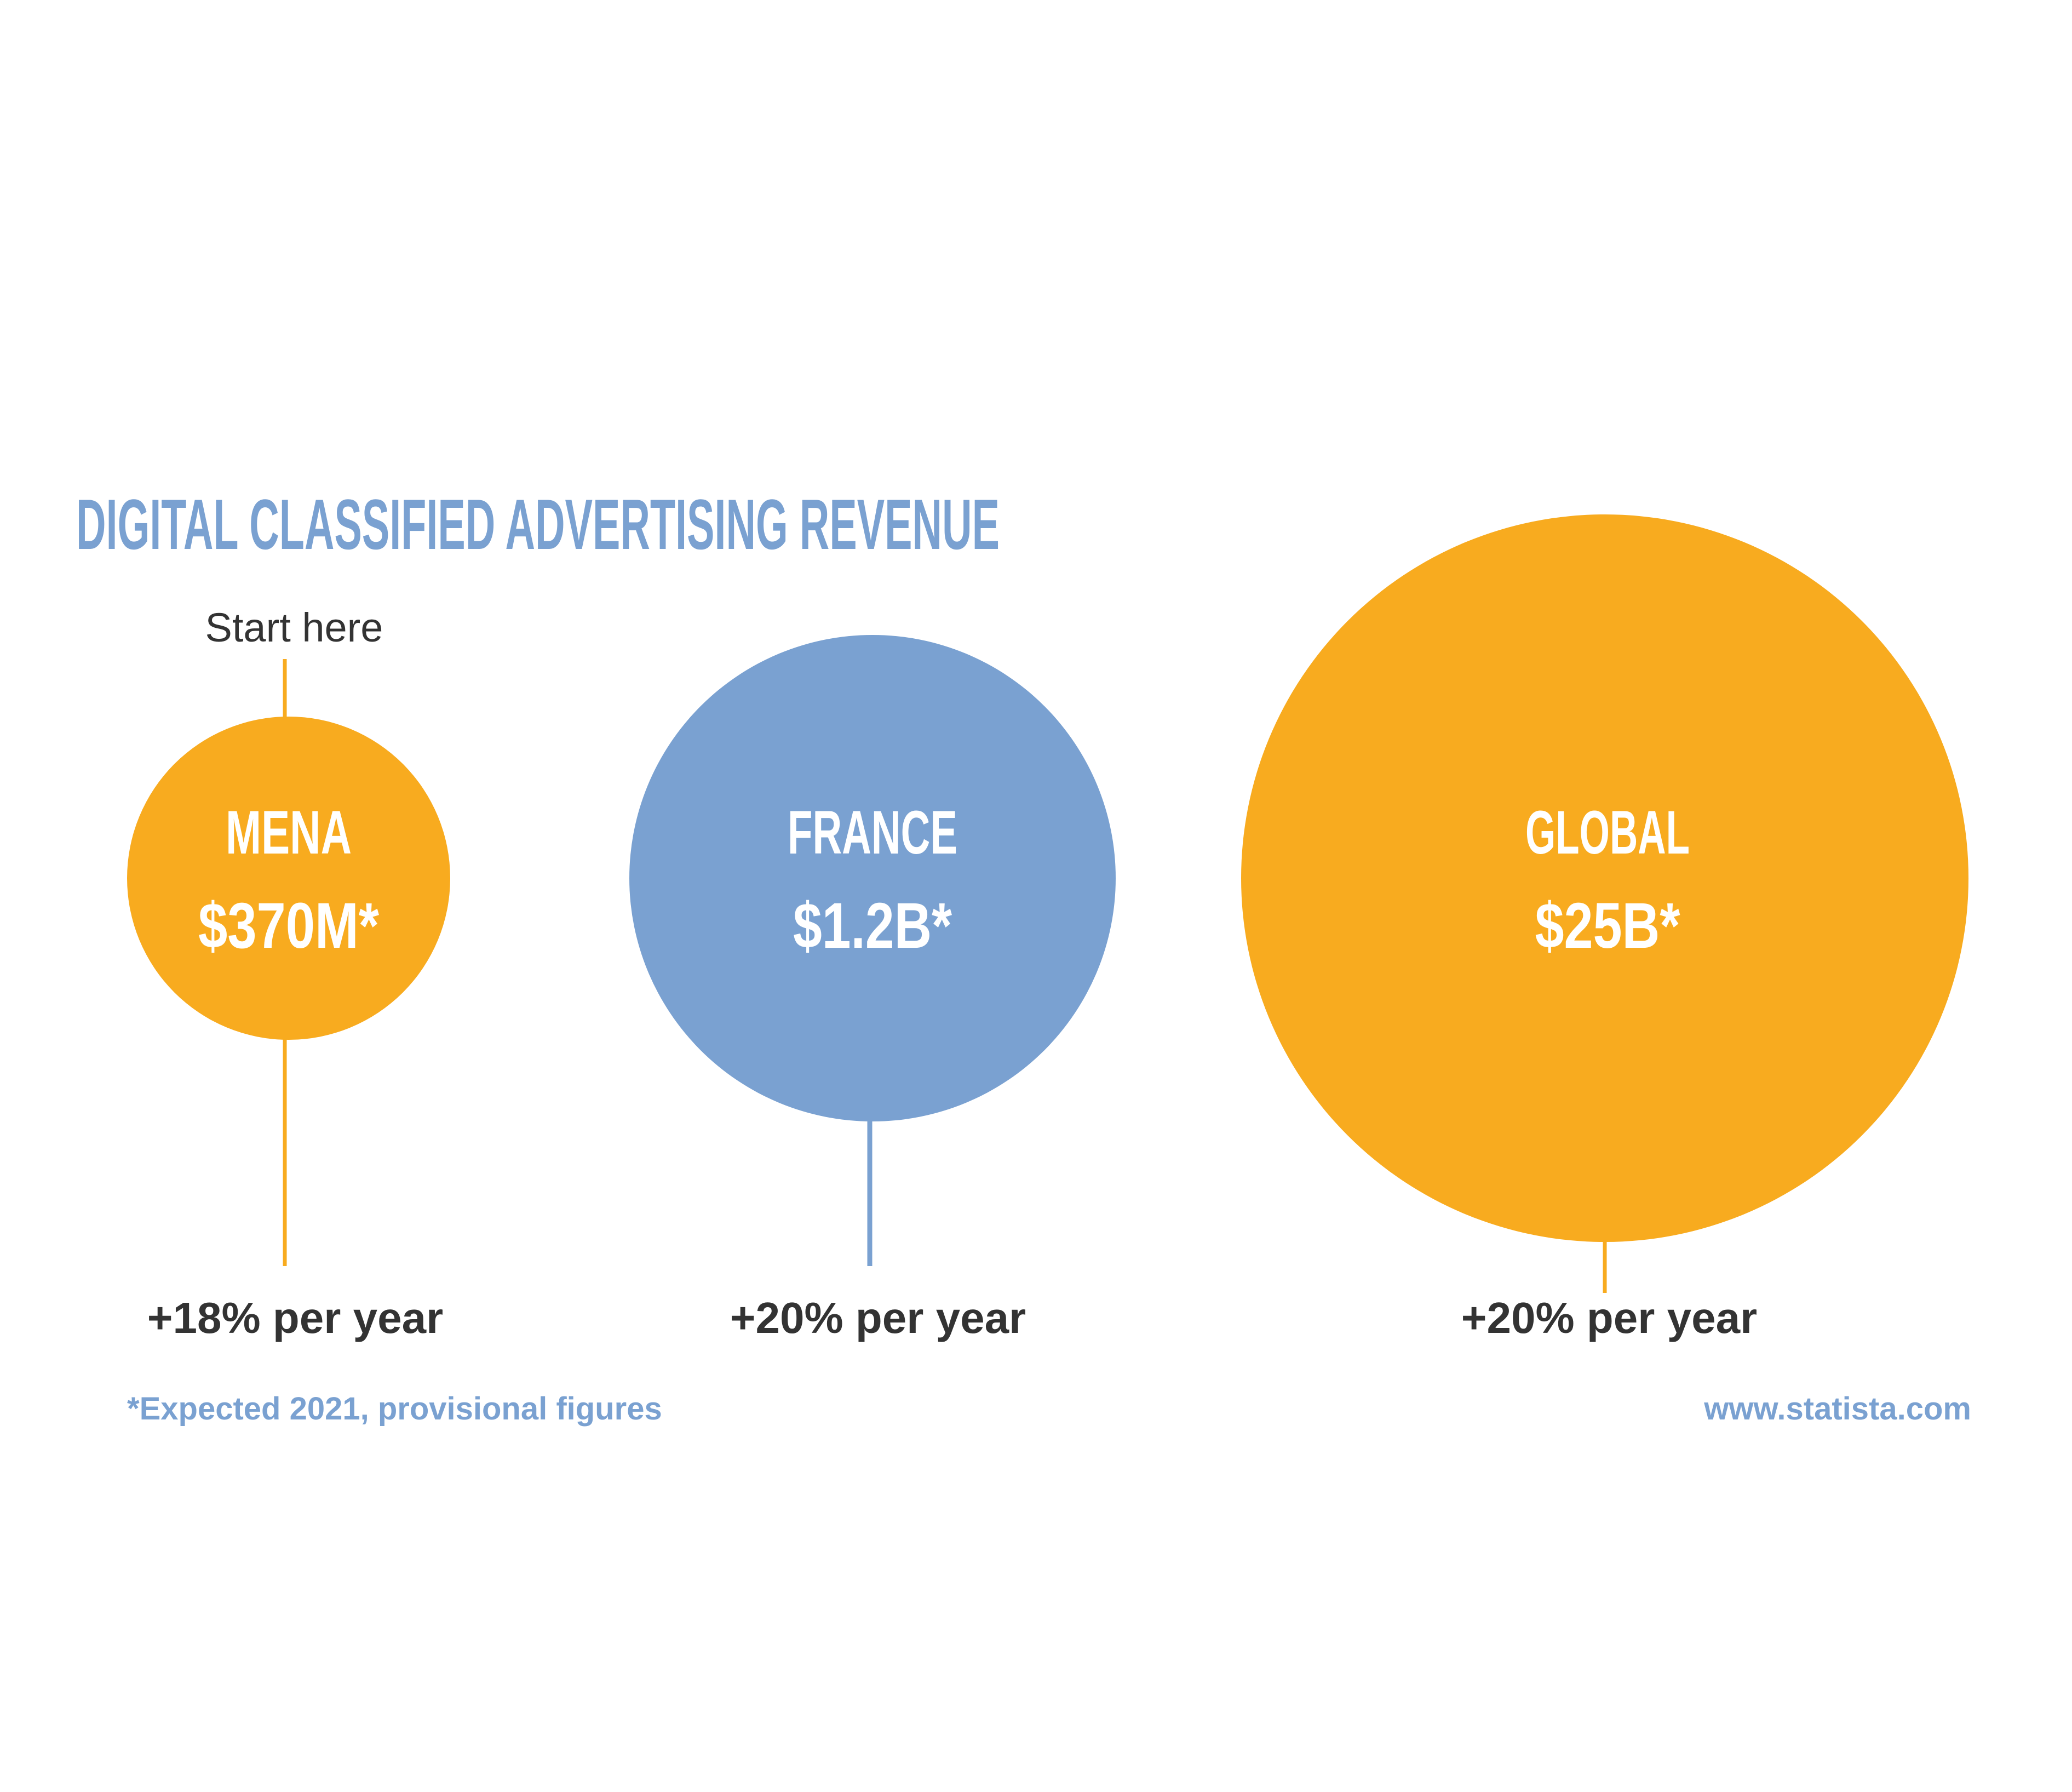  I want to click on source: www.statista.com, so click(1837, 1409).